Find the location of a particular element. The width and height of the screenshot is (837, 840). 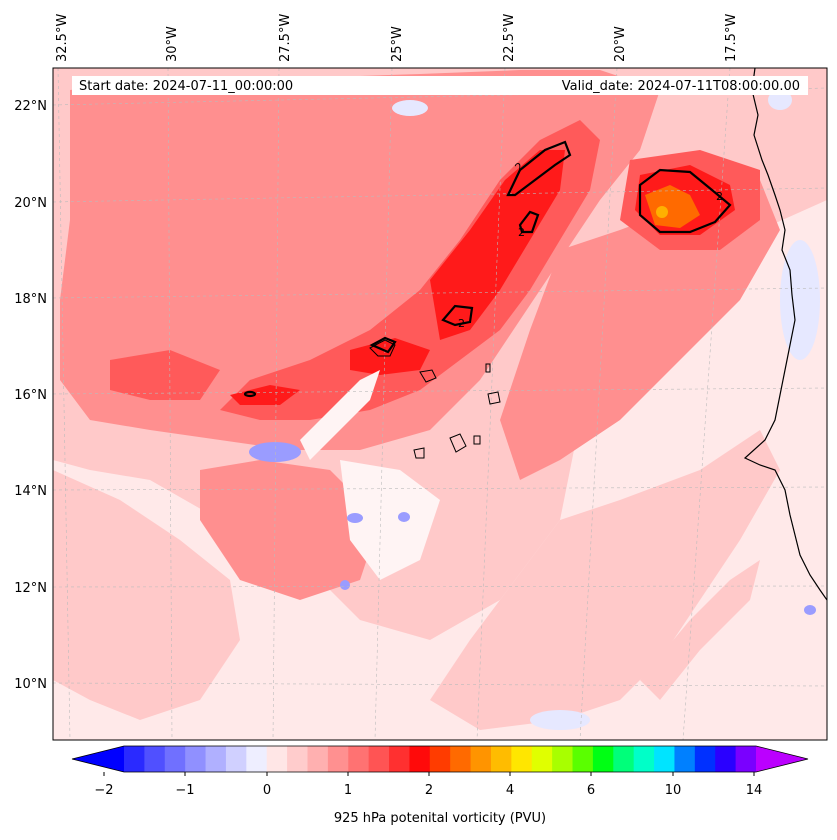

colorbar-ticks: −2 −1 0 1 2 4 6 10 14 is located at coordinates (428, 790).